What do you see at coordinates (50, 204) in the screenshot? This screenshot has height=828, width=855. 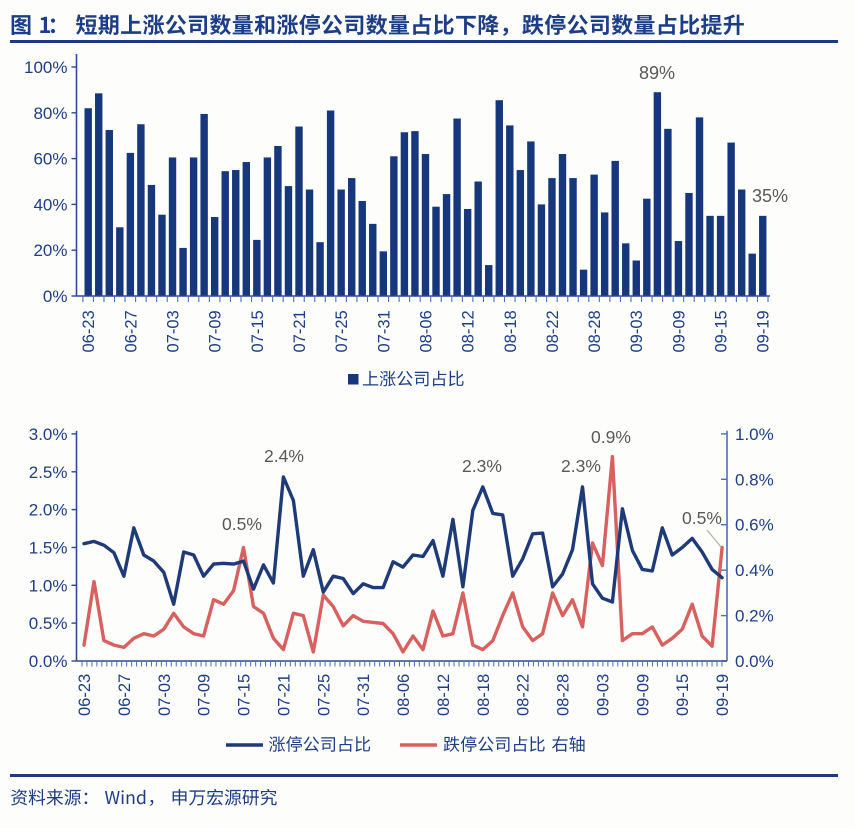 I see `svg-text: 40%` at bounding box center [50, 204].